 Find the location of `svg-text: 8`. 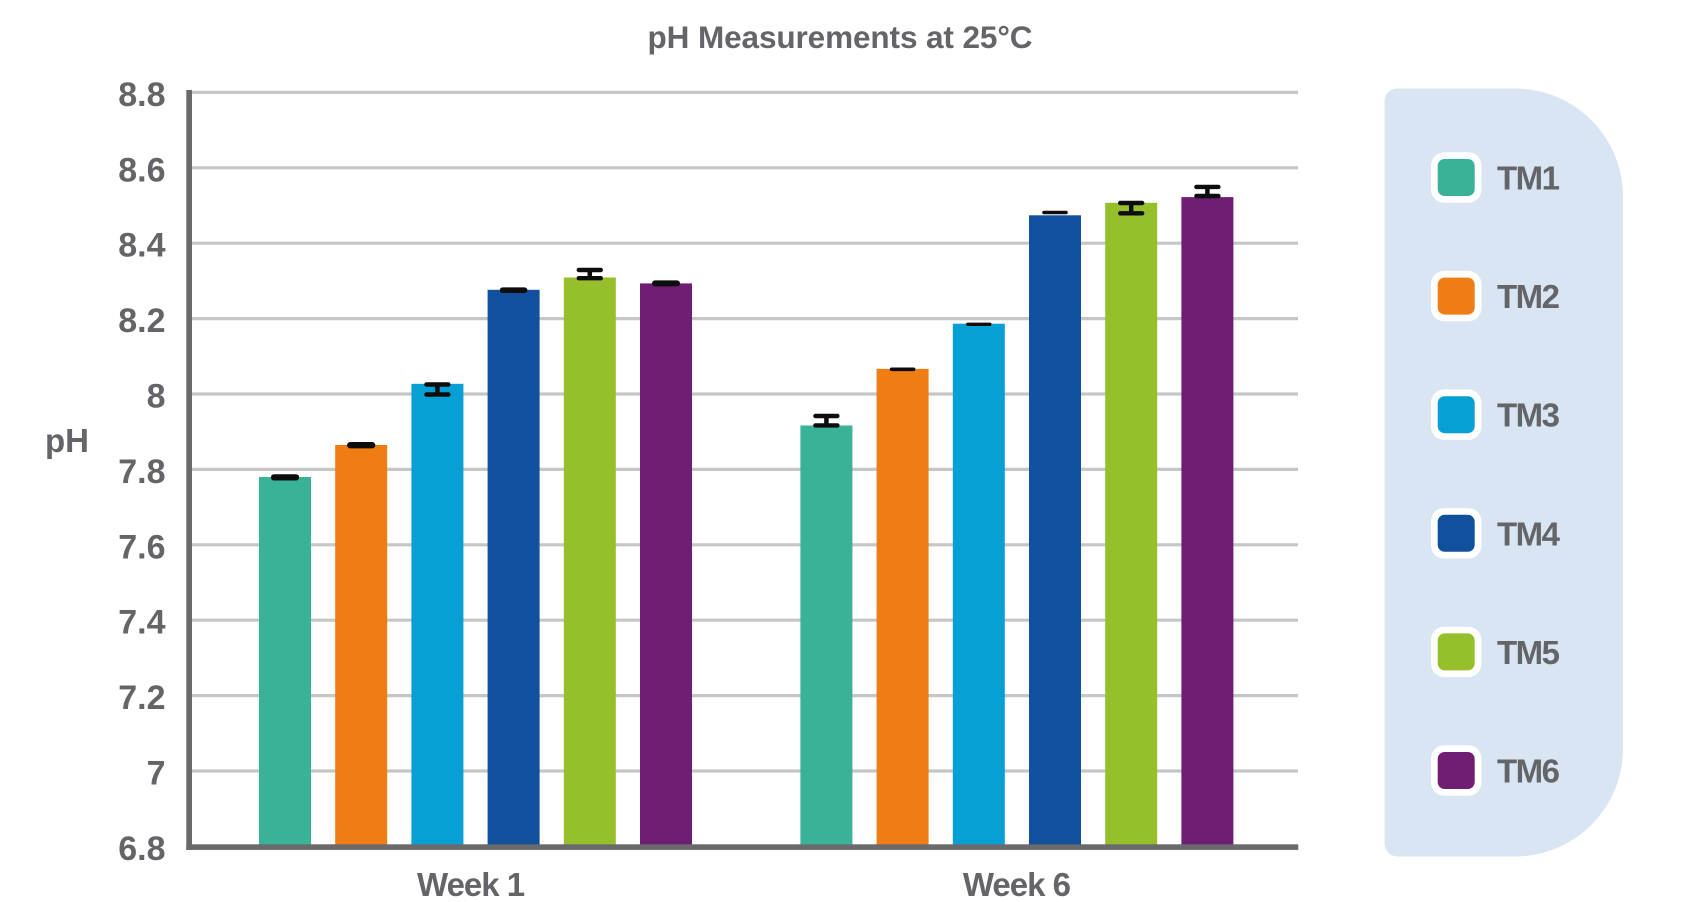

svg-text: 8 is located at coordinates (156, 397).